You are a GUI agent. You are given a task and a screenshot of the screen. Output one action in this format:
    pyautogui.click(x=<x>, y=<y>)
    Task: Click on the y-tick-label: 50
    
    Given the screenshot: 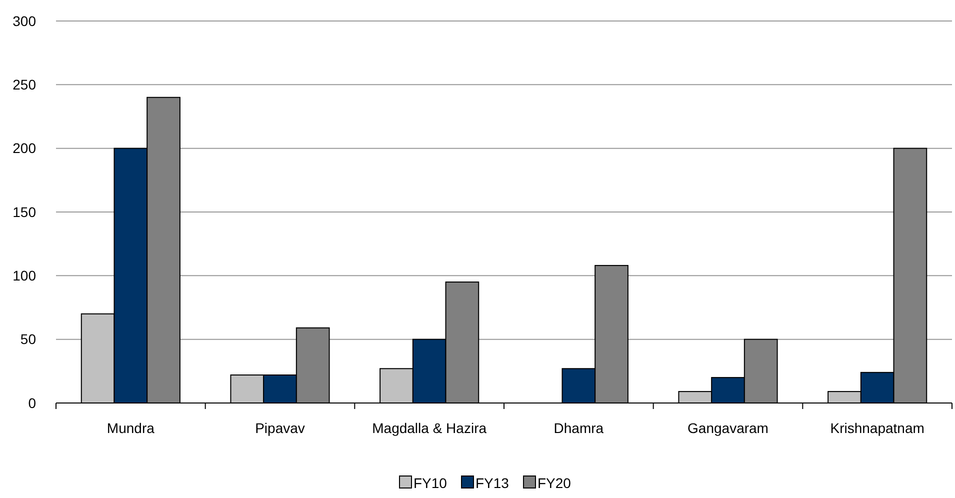 What is the action you would take?
    pyautogui.click(x=28, y=339)
    